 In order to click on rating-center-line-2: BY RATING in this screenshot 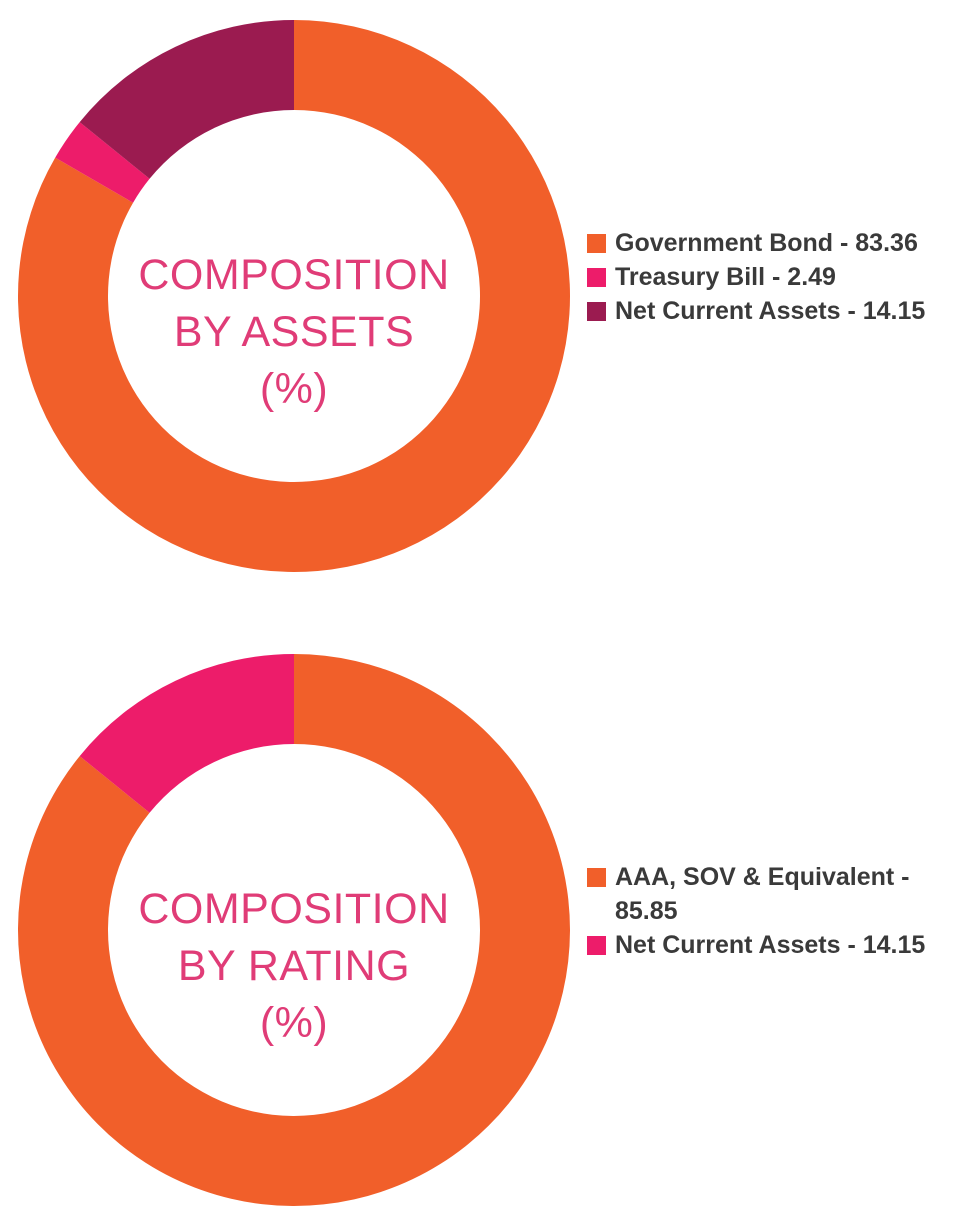, I will do `click(294, 966)`.